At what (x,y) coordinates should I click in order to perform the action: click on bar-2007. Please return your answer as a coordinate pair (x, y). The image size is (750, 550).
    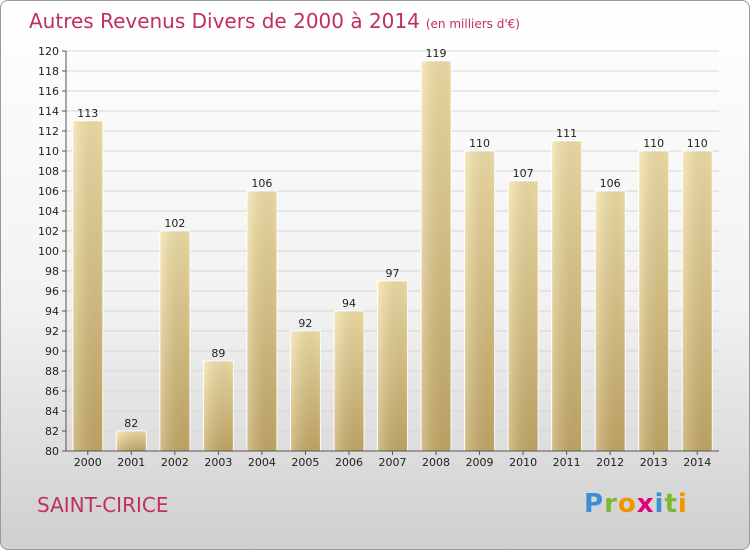
    Looking at the image, I should click on (392, 366).